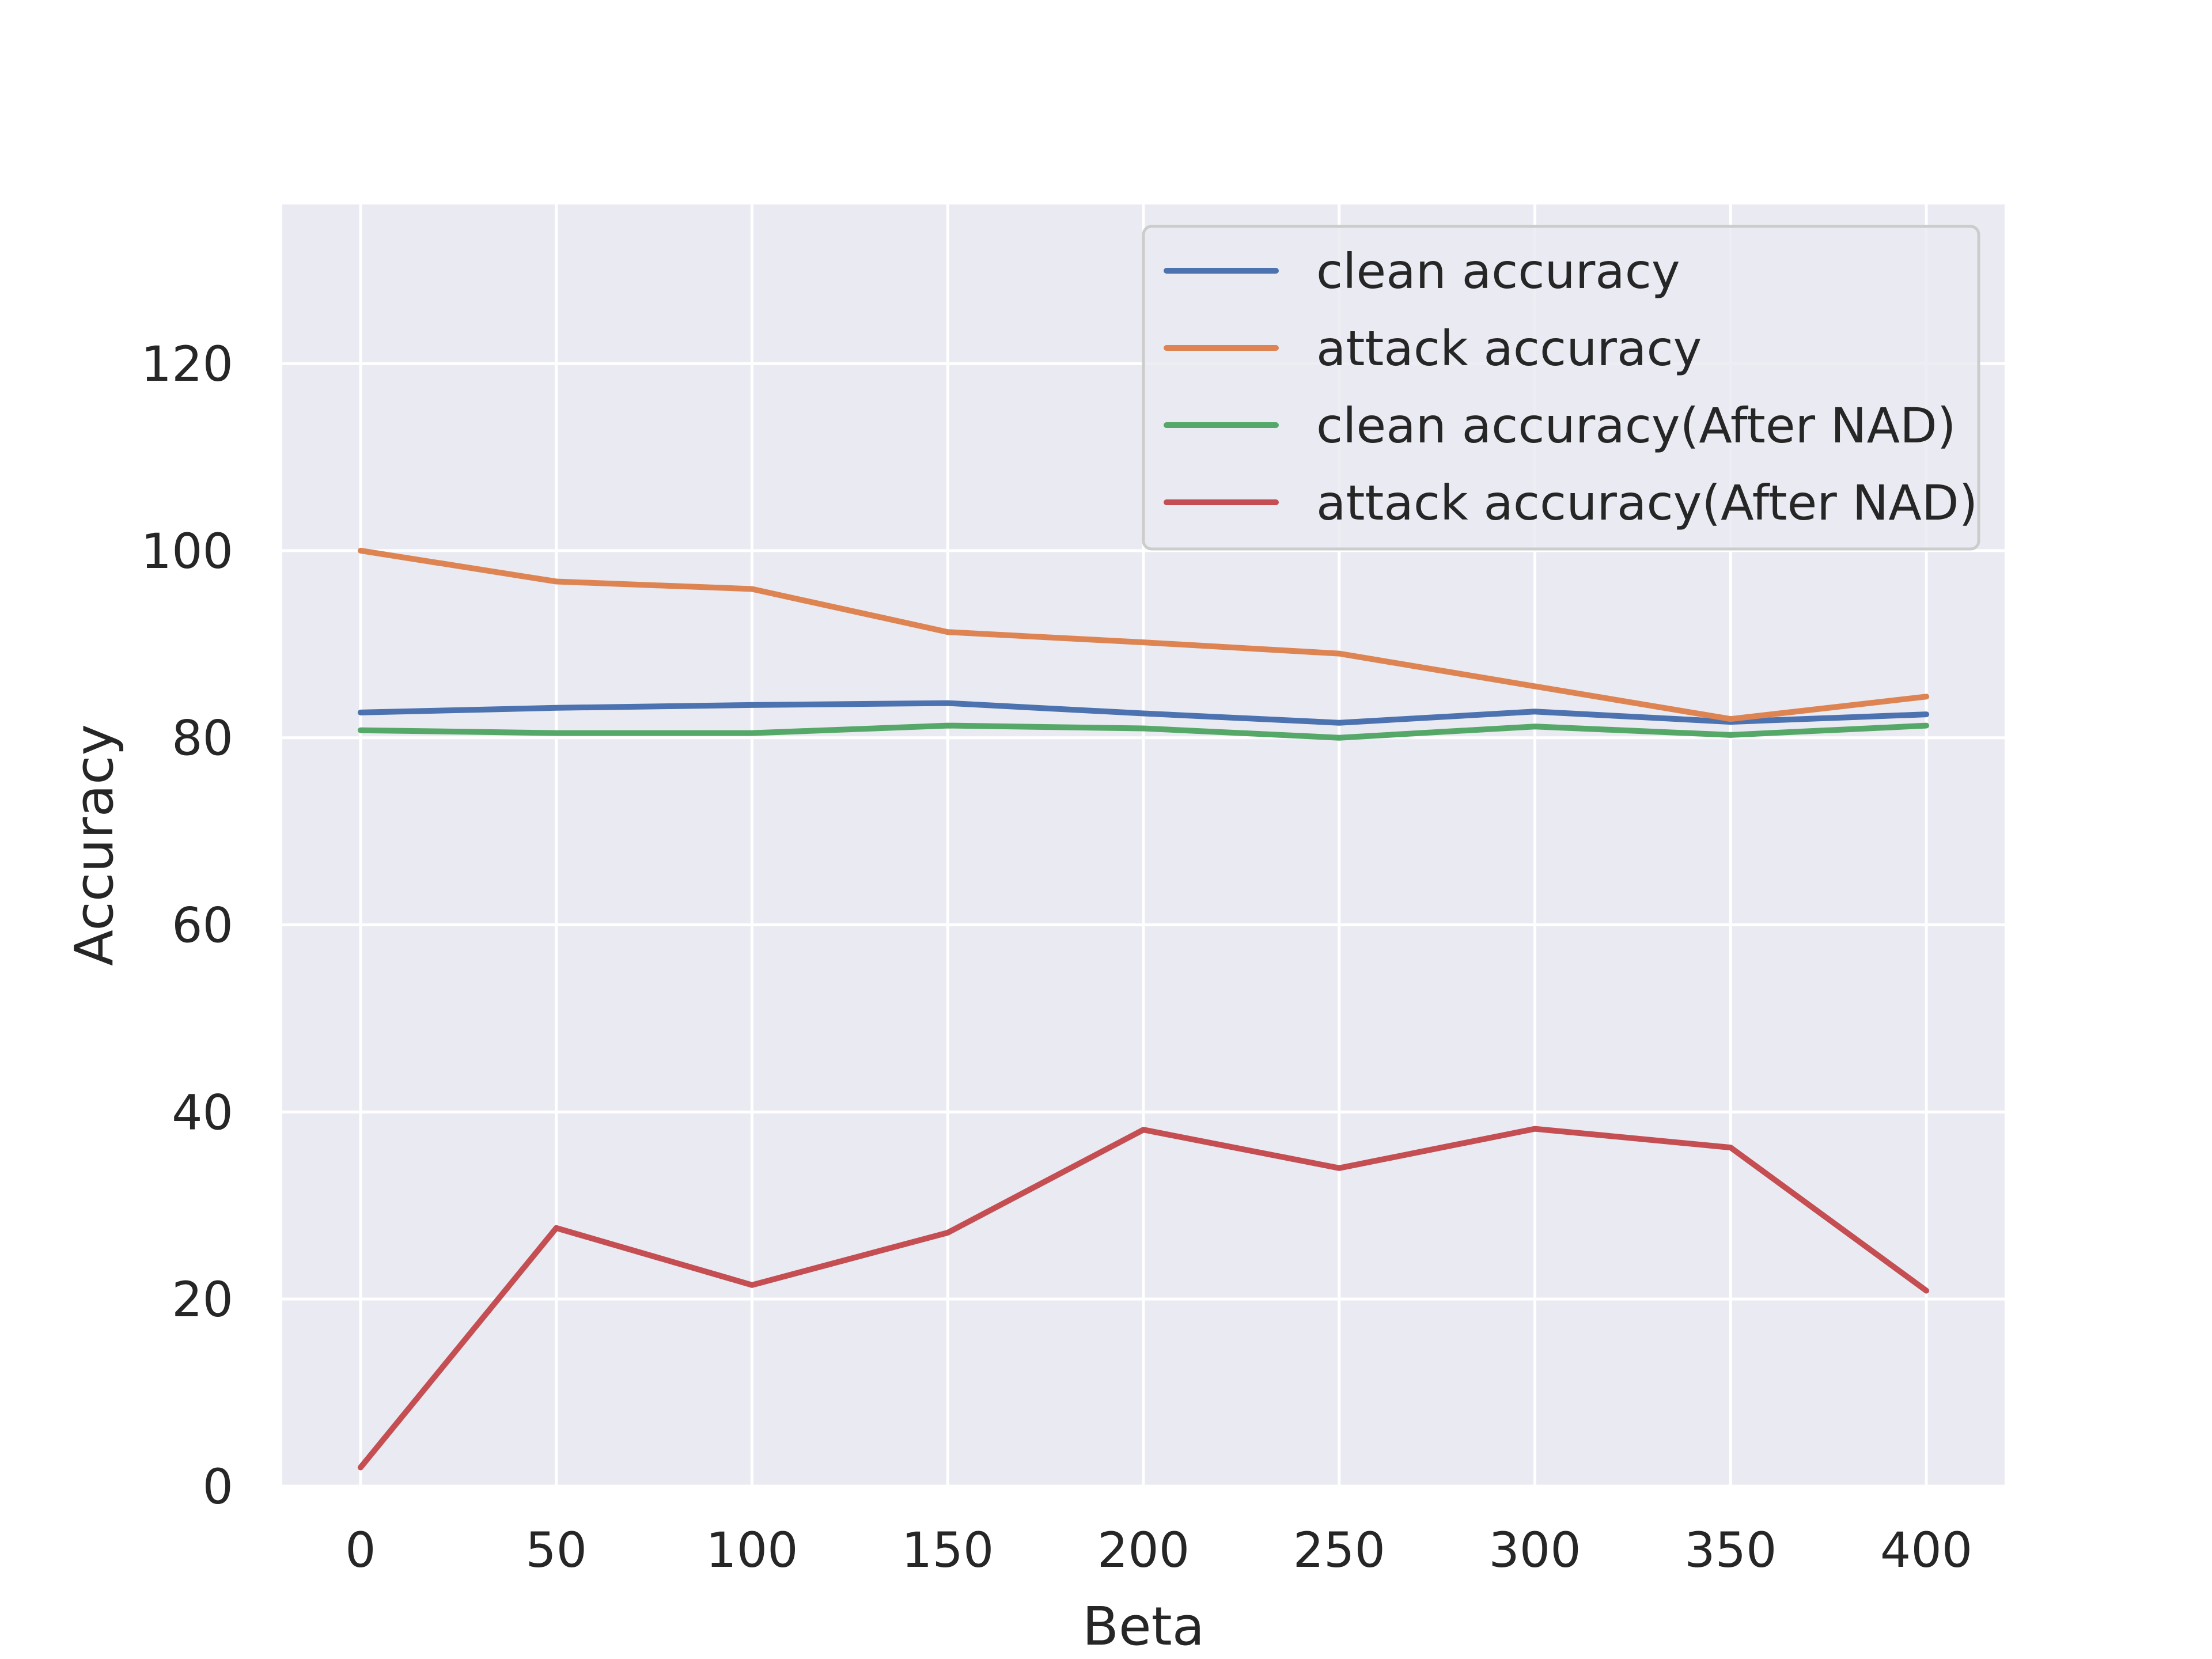 This screenshot has width=2212, height=1659. I want to click on legend-label-2: attack accuracy, so click(1509, 348).